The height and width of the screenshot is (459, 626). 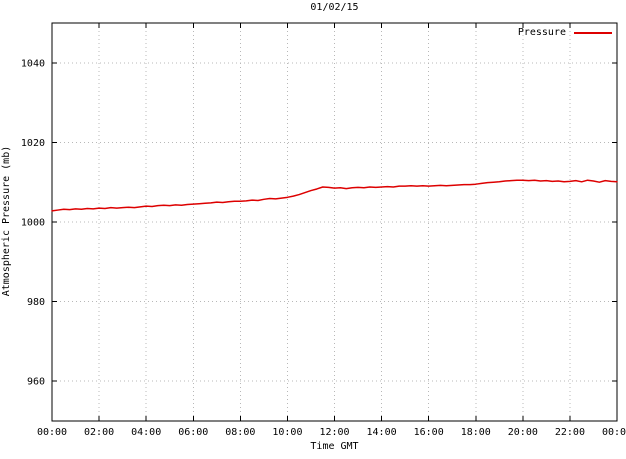 I want to click on pressure-series-line, so click(x=334, y=195).